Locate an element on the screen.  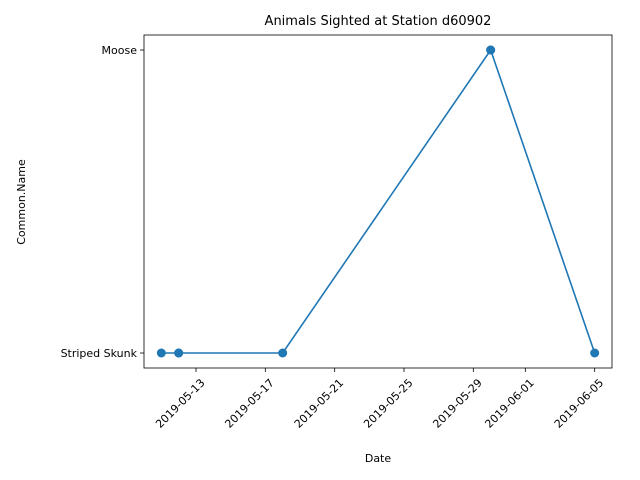
x-tick-label: 2019-05-29 is located at coordinates (457, 403).